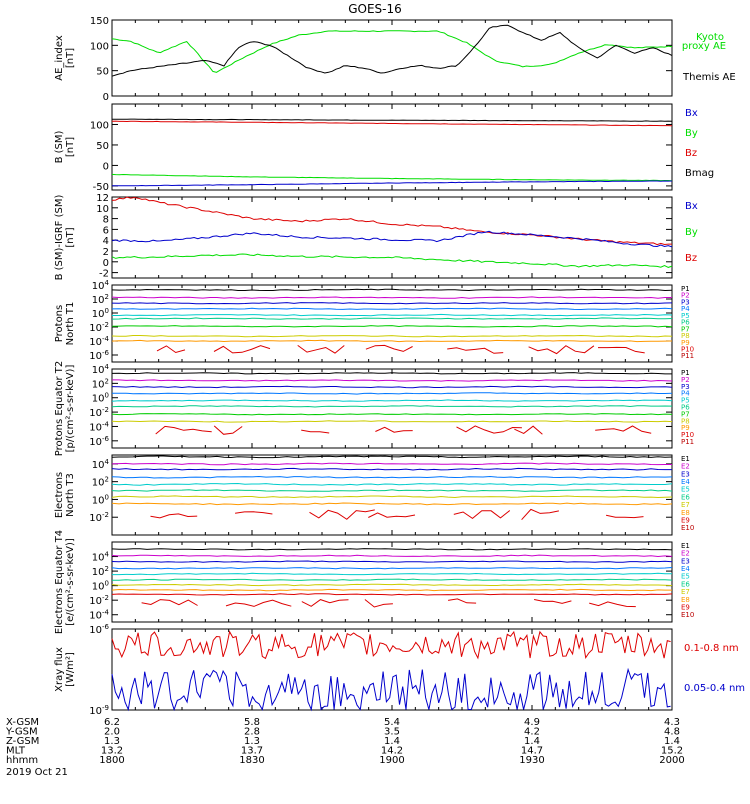 The height and width of the screenshot is (804, 750). I want to click on x-row-value: 13.2, so click(112, 751).